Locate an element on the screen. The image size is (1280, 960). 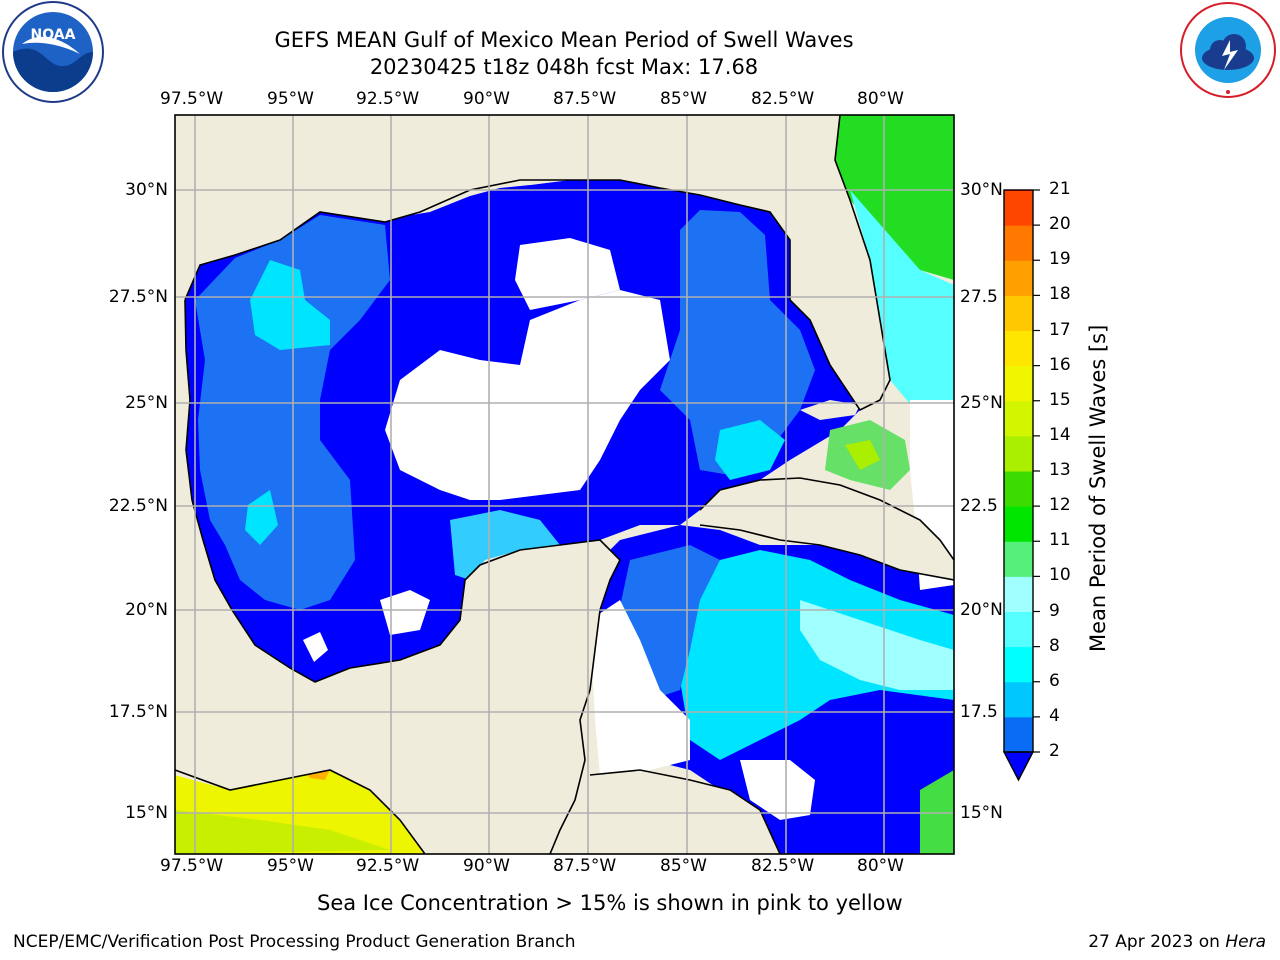
noaa-logo: NOAA is located at coordinates (53, 52).